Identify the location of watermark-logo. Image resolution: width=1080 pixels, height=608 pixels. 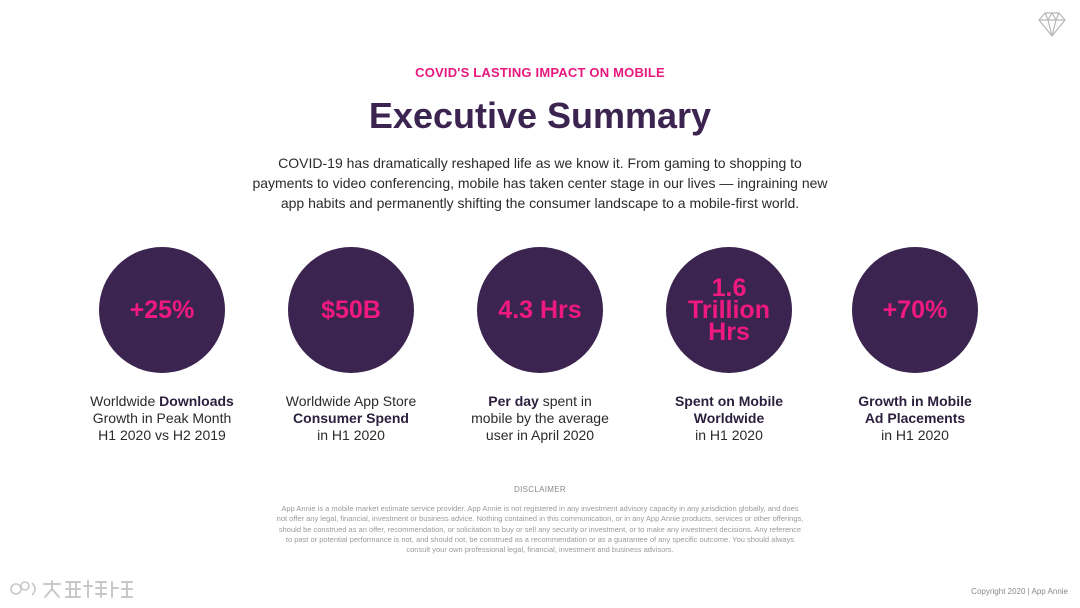
(71, 589).